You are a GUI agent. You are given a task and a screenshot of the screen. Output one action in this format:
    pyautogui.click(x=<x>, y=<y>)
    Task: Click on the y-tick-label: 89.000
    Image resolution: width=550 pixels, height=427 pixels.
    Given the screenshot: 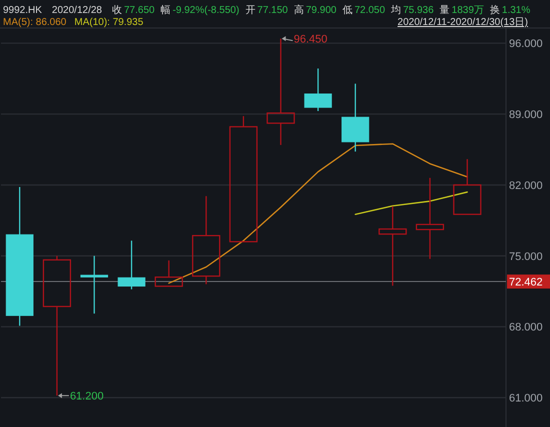 What is the action you would take?
    pyautogui.click(x=526, y=115)
    